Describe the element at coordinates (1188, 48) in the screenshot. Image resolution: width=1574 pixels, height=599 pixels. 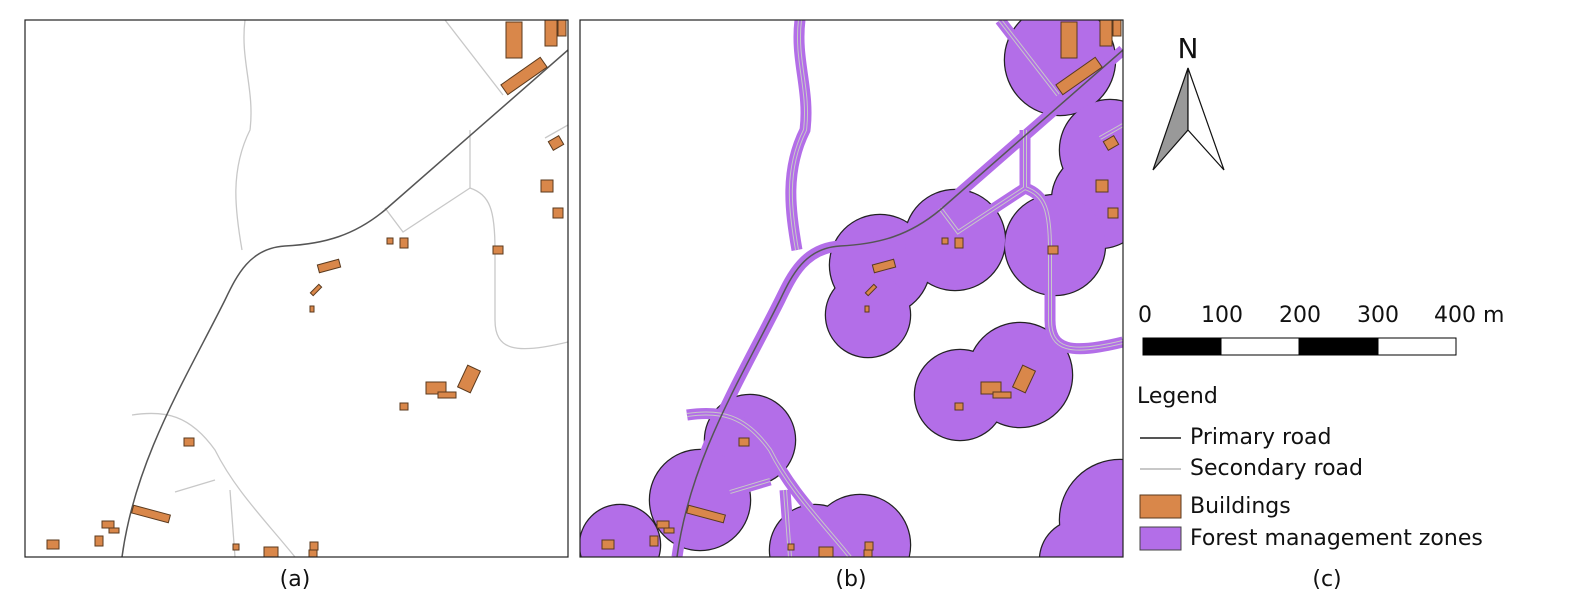
I see `north-label: N` at that location.